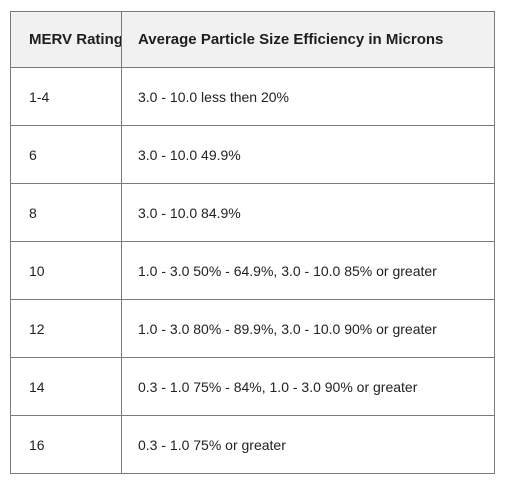 The width and height of the screenshot is (507, 487). I want to click on table-row: 16 0.3 - 1.0 75% or greater, so click(252, 444).